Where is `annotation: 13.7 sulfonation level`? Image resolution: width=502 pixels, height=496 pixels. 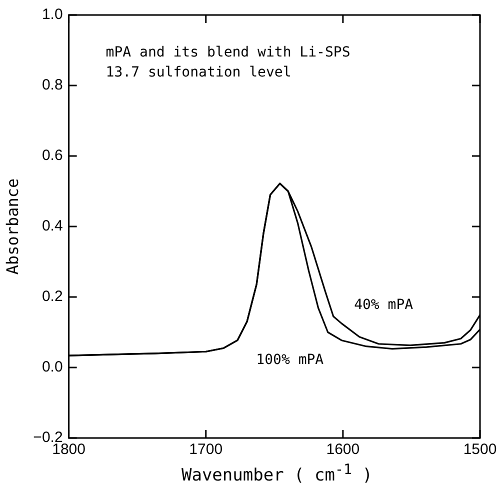
annotation: 13.7 sulfonation level is located at coordinates (199, 72).